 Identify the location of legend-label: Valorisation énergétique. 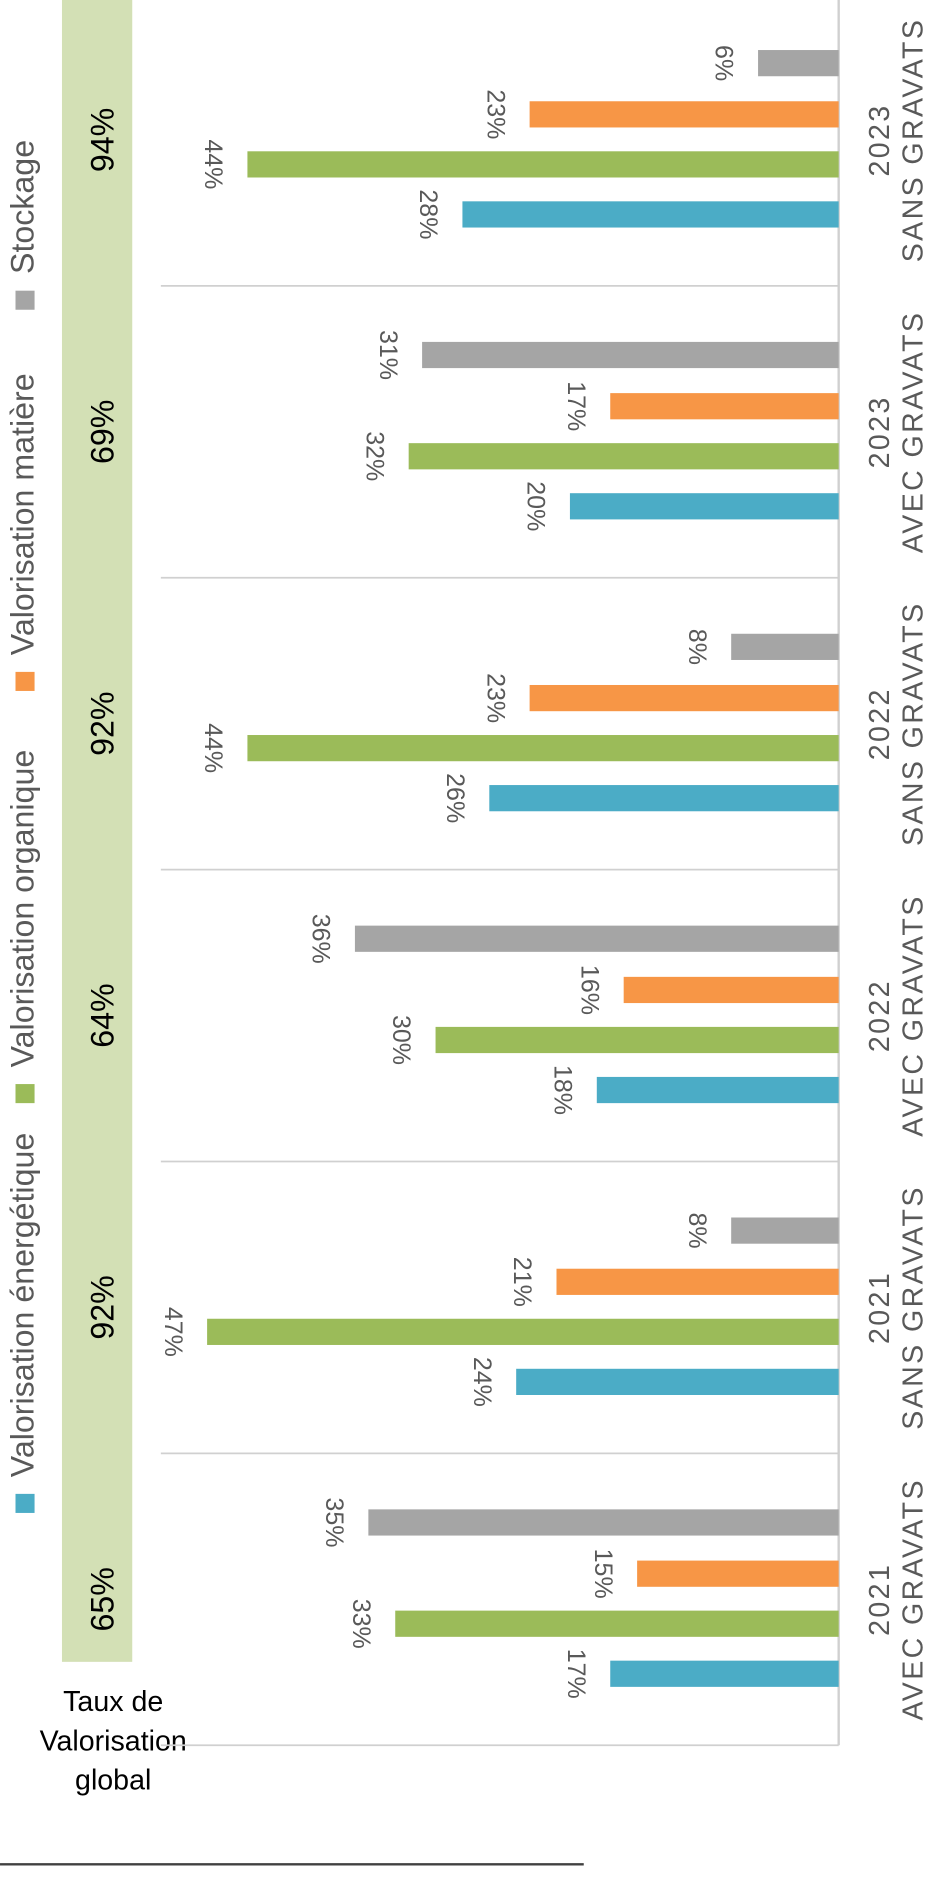
(23, 1305).